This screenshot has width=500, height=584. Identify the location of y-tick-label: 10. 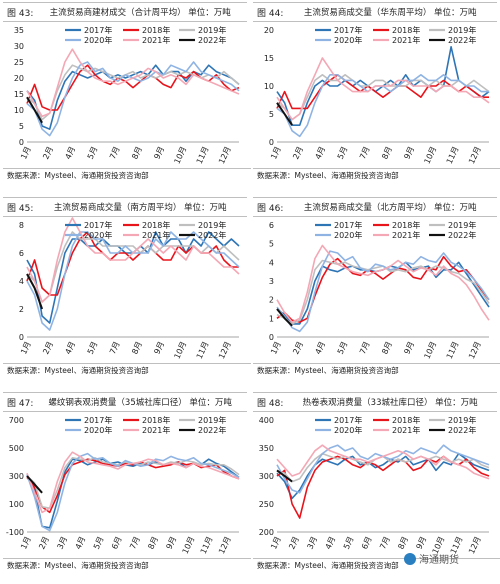
(19, 110).